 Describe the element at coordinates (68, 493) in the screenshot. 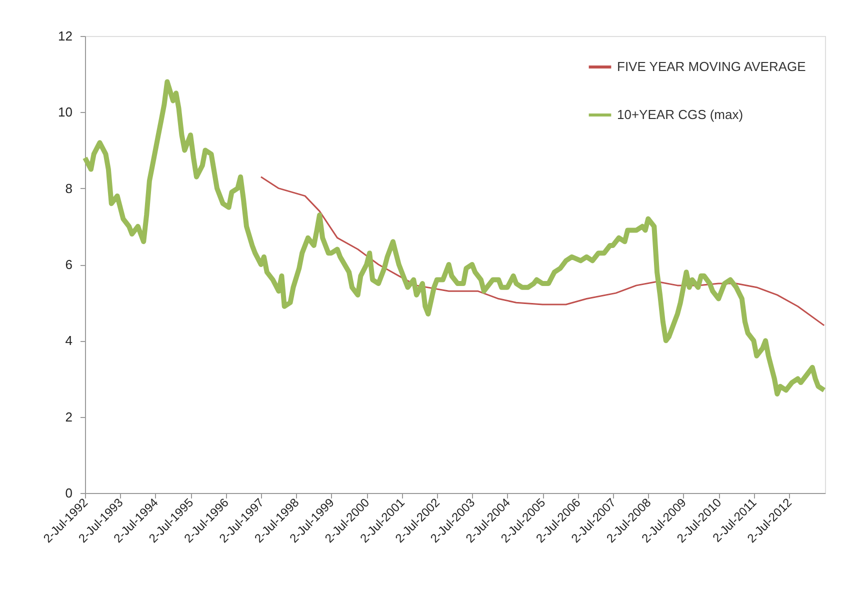

I see `y-tick-label: 0` at that location.